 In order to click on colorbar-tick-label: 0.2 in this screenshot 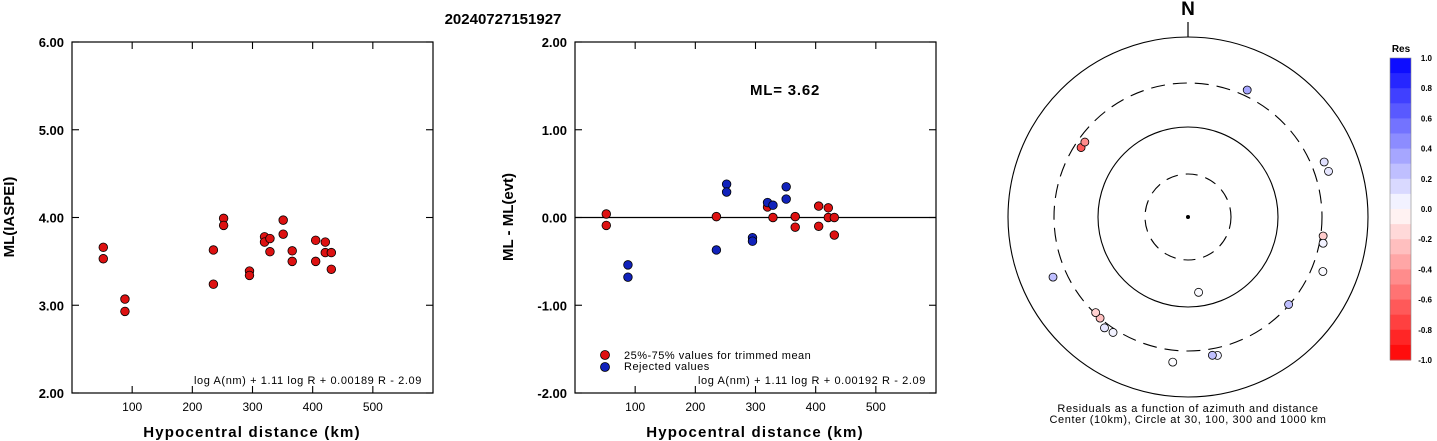, I will do `click(1427, 179)`.